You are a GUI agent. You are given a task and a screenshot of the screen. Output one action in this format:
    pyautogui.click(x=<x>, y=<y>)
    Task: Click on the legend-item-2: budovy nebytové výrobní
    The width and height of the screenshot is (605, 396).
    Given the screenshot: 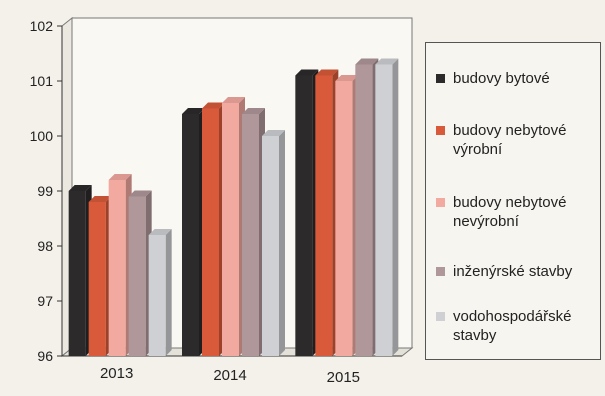 What is the action you would take?
    pyautogui.click(x=515, y=140)
    